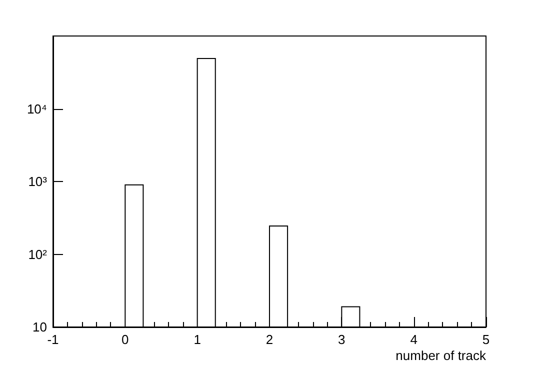  I want to click on x-tick-label: -1, so click(53, 339).